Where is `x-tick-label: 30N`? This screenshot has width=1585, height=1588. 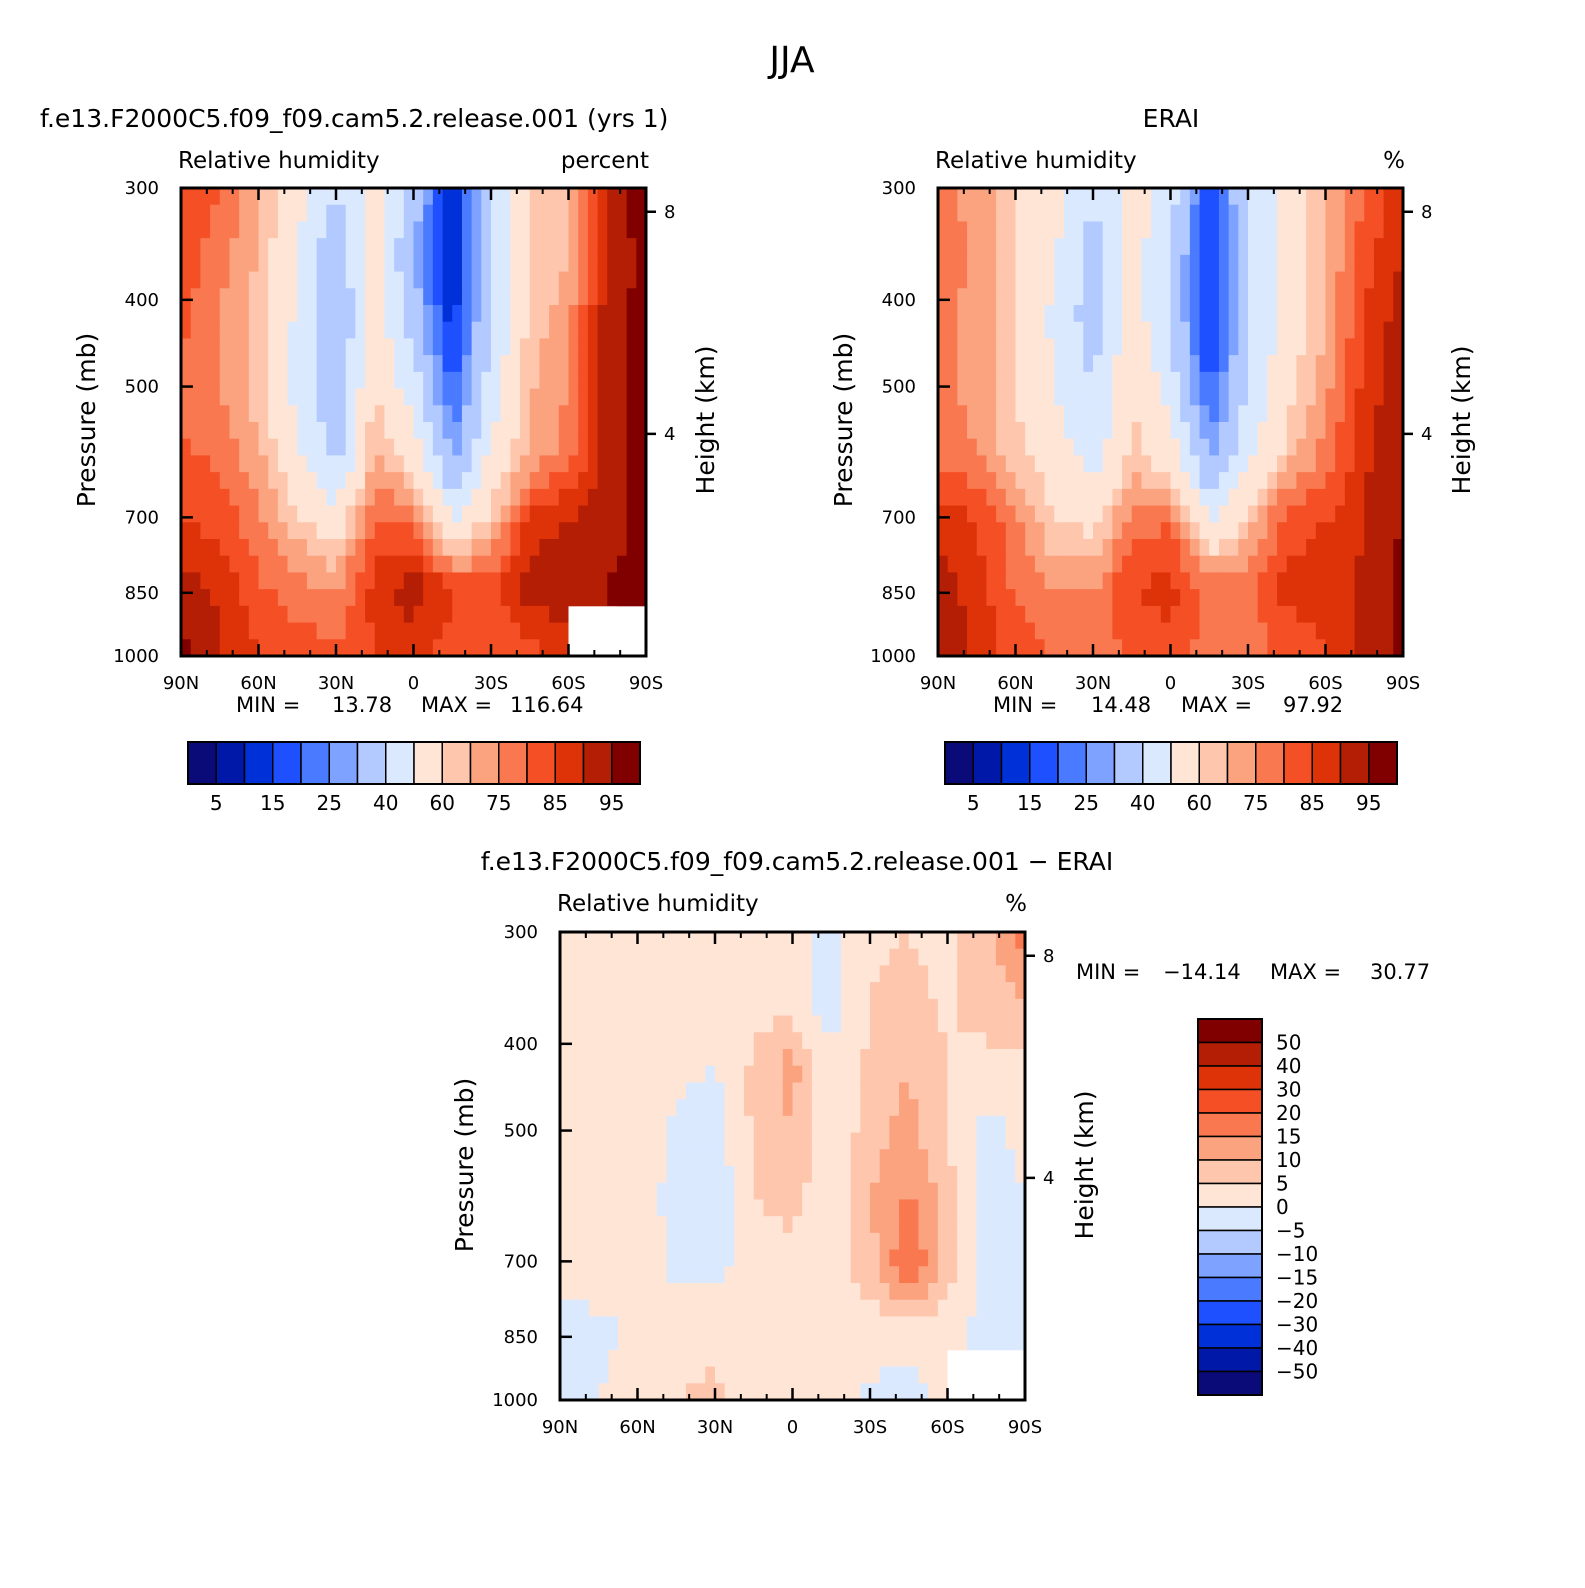 x-tick-label: 30N is located at coordinates (715, 1427).